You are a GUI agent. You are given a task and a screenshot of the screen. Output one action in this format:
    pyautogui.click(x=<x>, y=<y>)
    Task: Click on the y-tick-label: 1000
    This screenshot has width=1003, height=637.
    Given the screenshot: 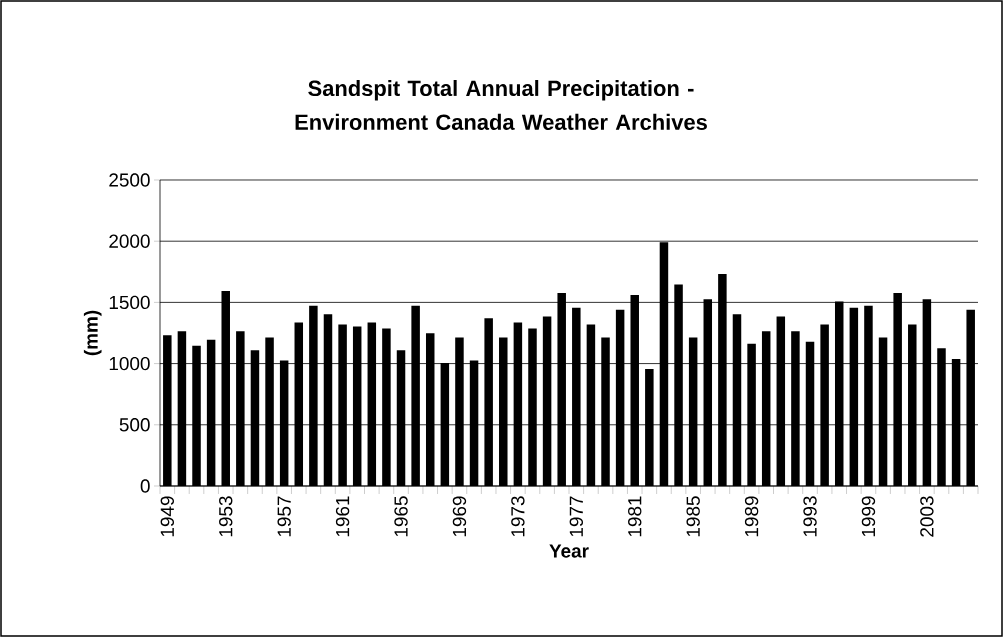 What is the action you would take?
    pyautogui.click(x=129, y=363)
    